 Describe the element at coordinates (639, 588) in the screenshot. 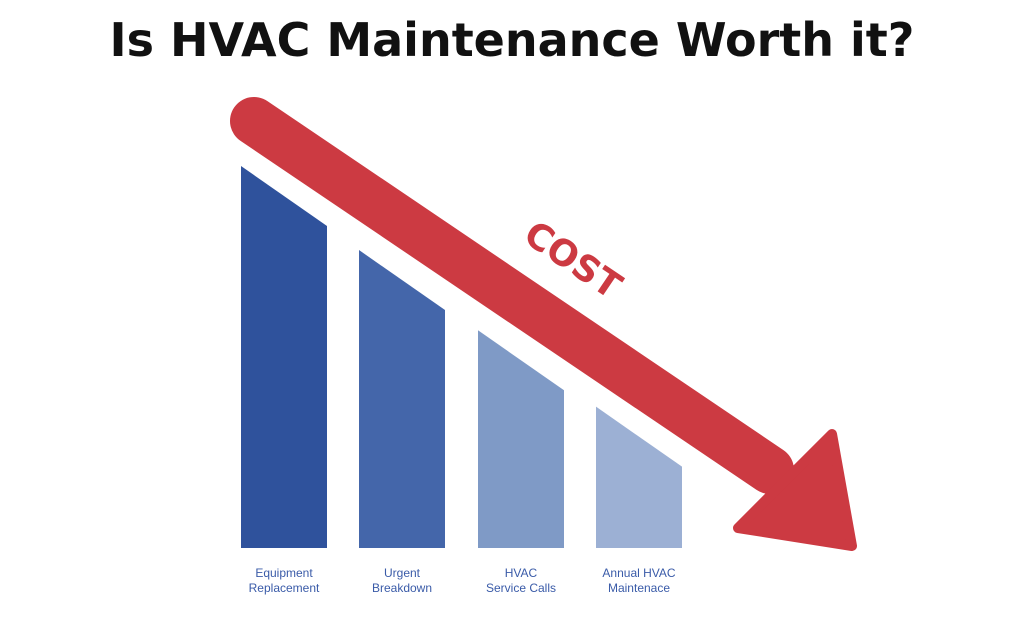

I see `category-label-4-line-2: Maintenace` at that location.